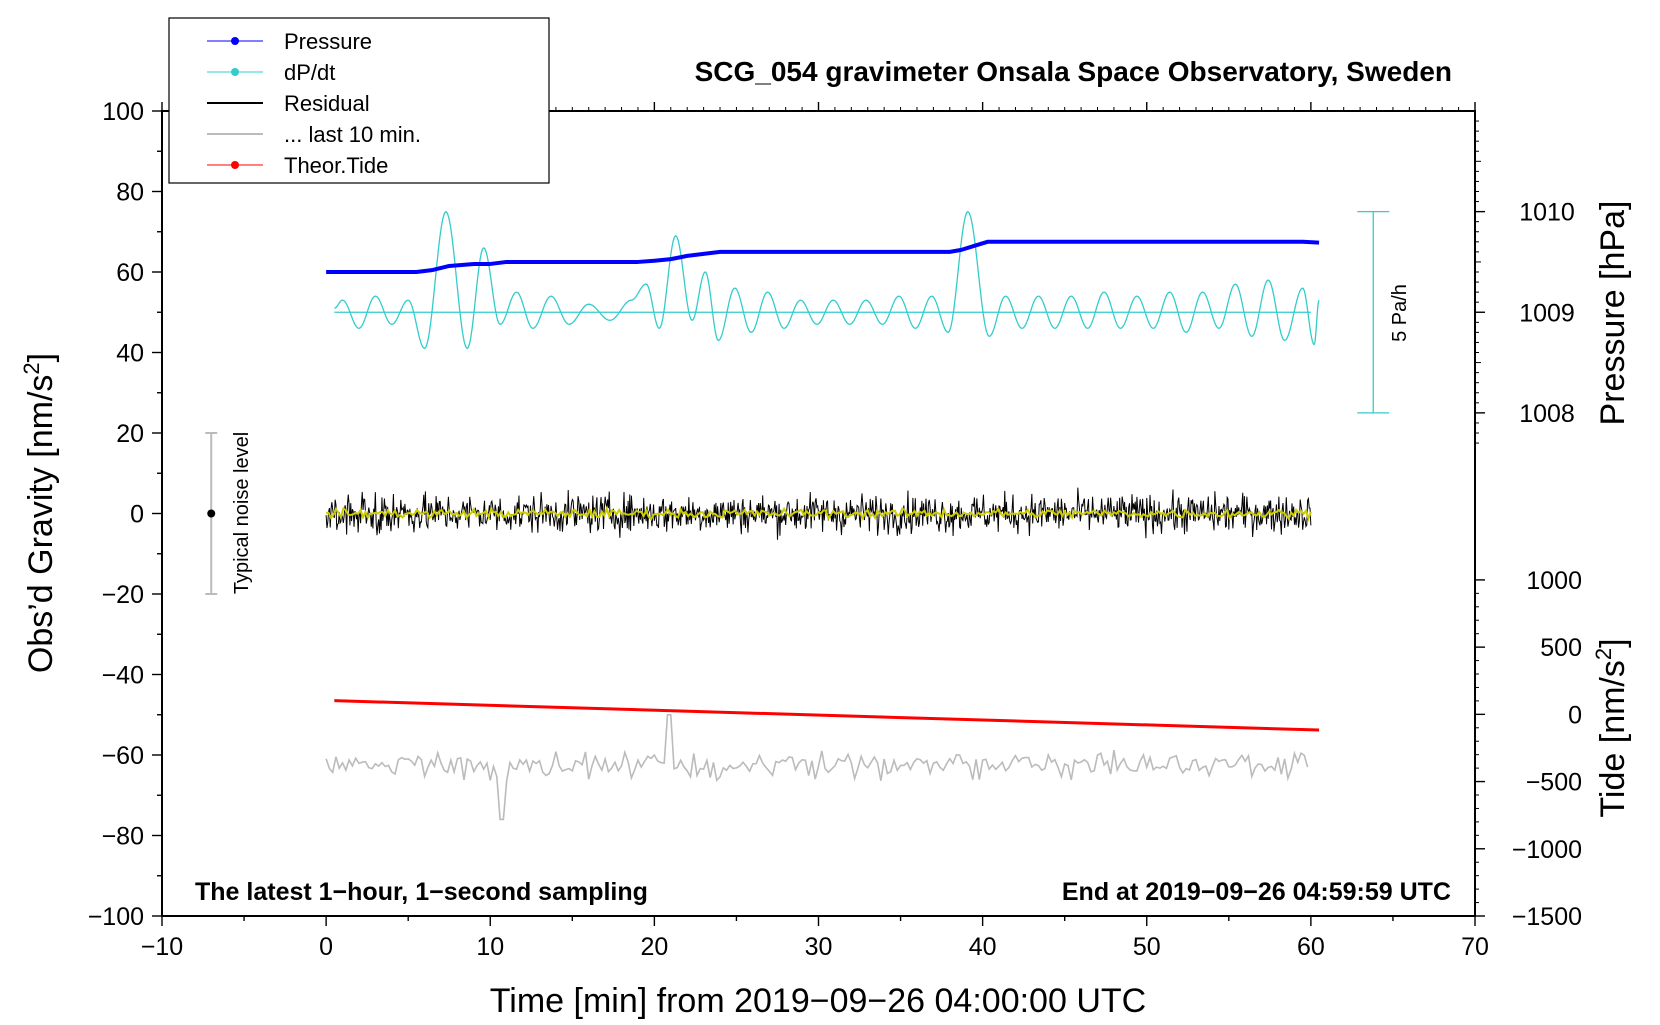  Describe the element at coordinates (123, 676) in the screenshot. I see `y-tick-label: −40` at that location.